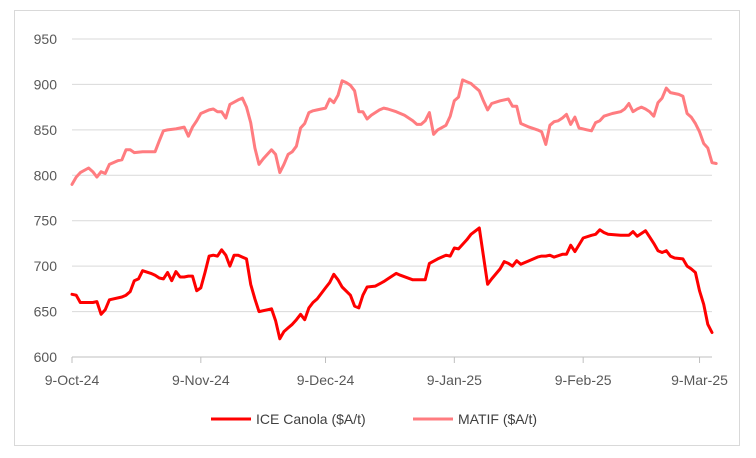 This screenshot has width=756, height=458. Describe the element at coordinates (699, 380) in the screenshot. I see `x-tick-label: 9-Mar-25` at that location.